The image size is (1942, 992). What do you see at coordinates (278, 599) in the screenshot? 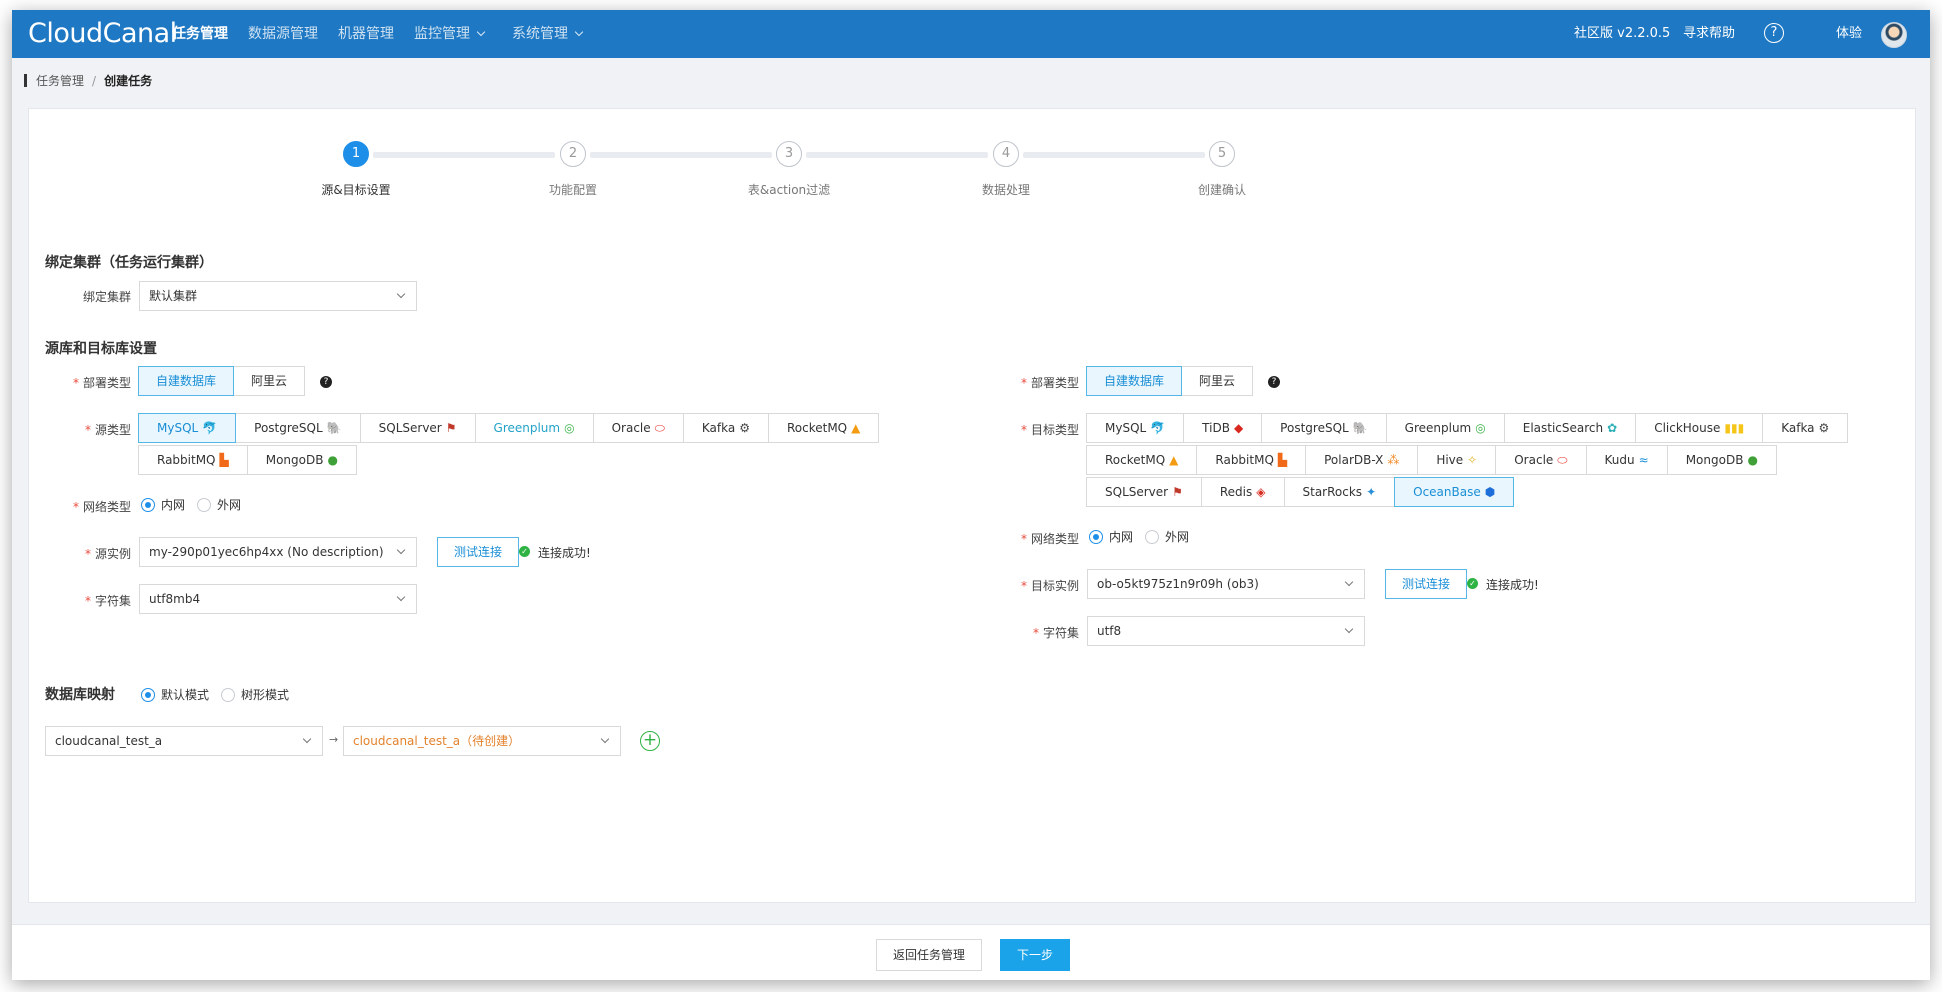
I see `source-charset-select: utf8mb4` at bounding box center [278, 599].